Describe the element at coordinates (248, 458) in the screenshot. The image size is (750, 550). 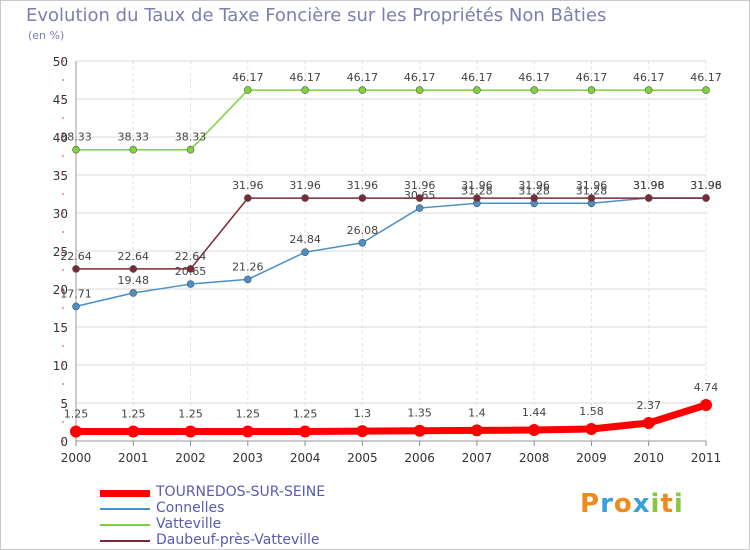
I see `x-tick-label: 2003` at that location.